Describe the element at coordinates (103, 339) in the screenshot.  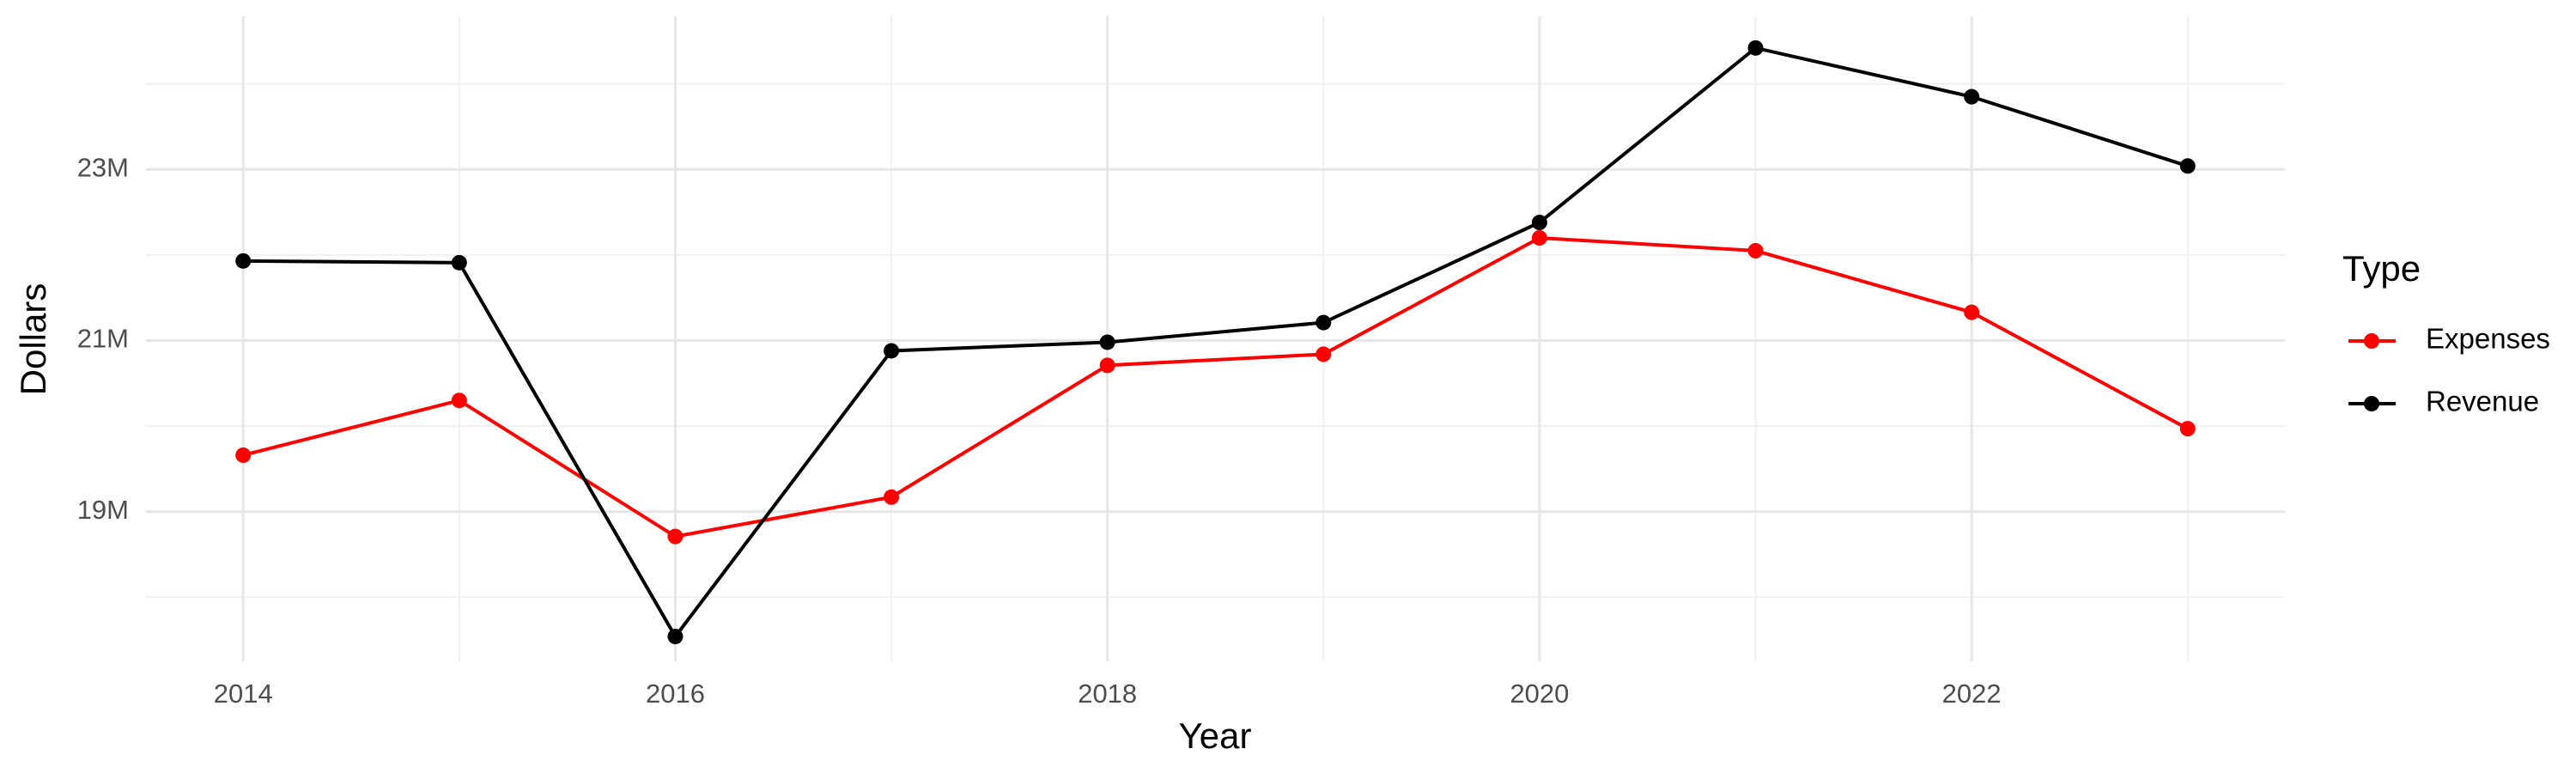
I see `y-tick-label: 21M` at that location.